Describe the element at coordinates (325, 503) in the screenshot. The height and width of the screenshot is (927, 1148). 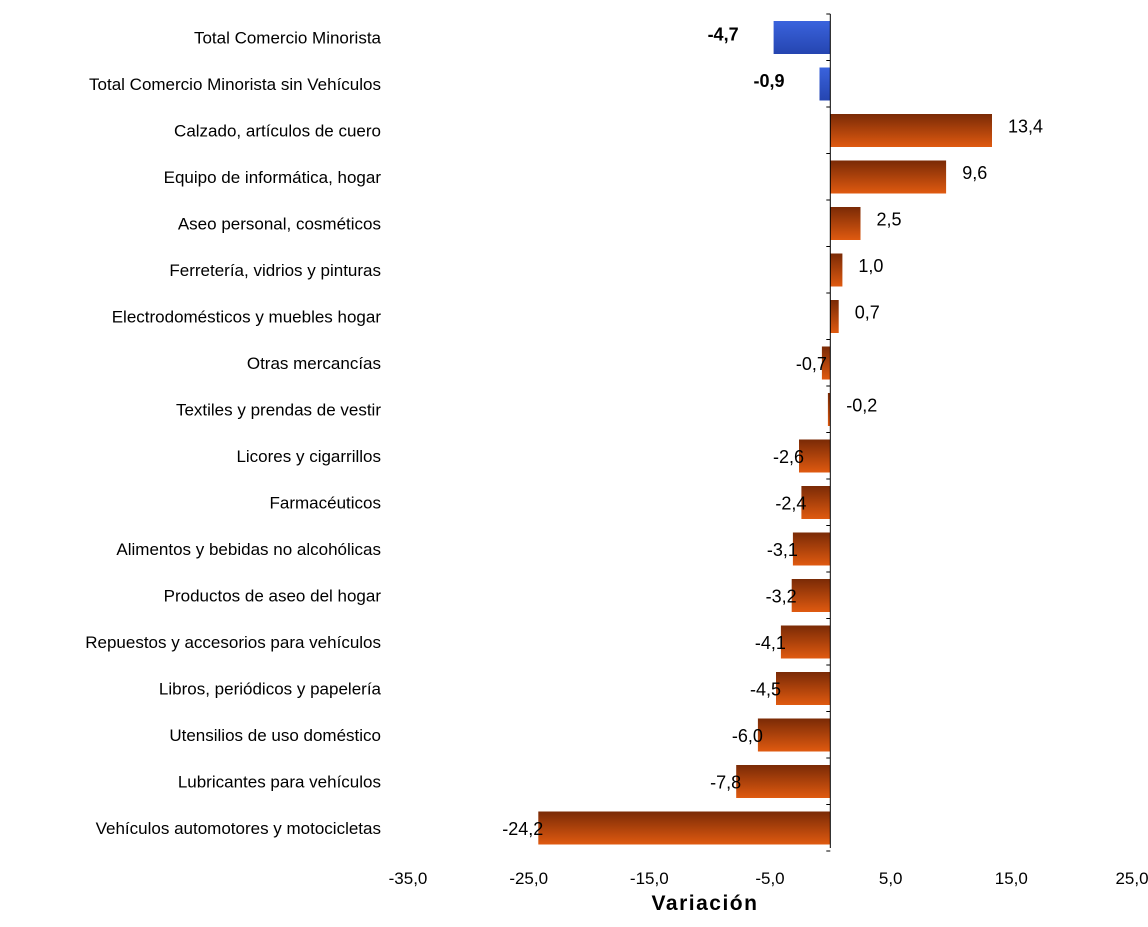
I see `category-label: Farmacéuticos` at that location.